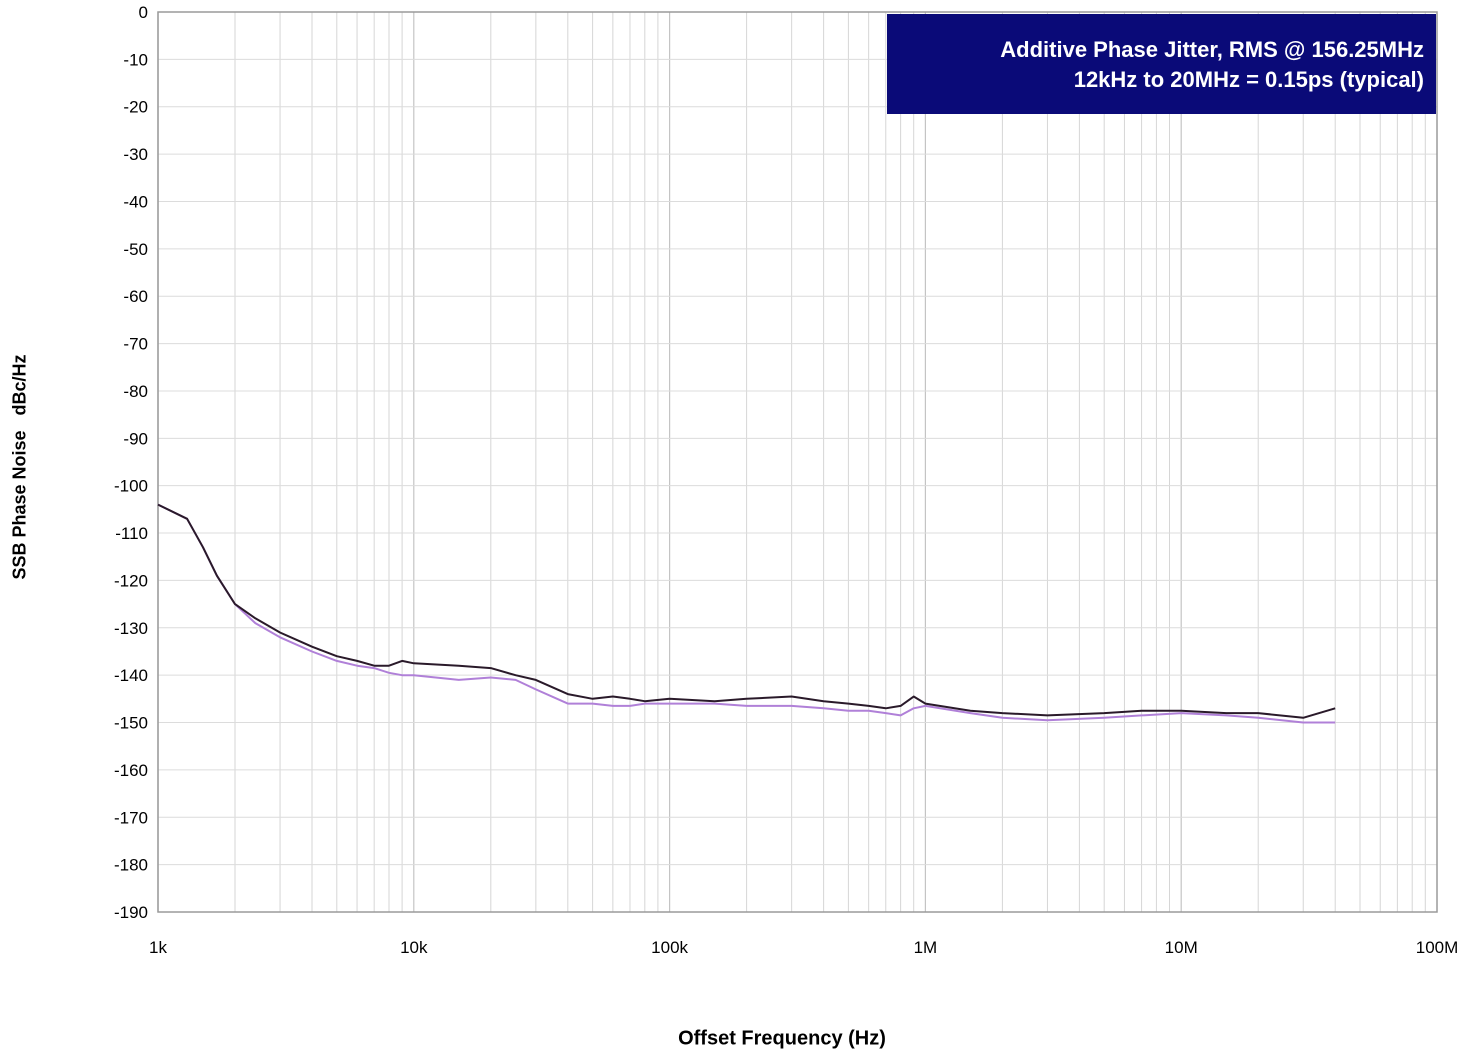 Image resolution: width=1483 pixels, height=1051 pixels. I want to click on x-tick-label: 1k, so click(158, 947).